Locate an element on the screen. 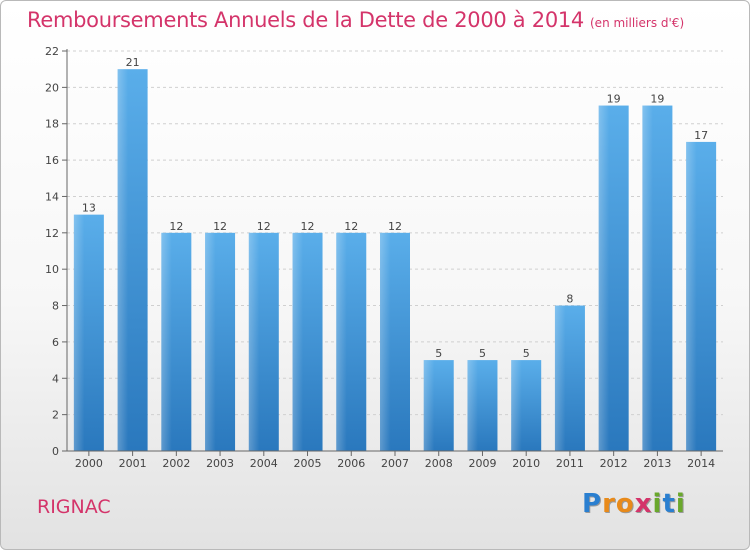 The width and height of the screenshot is (750, 550). logo-letter: P is located at coordinates (592, 504).